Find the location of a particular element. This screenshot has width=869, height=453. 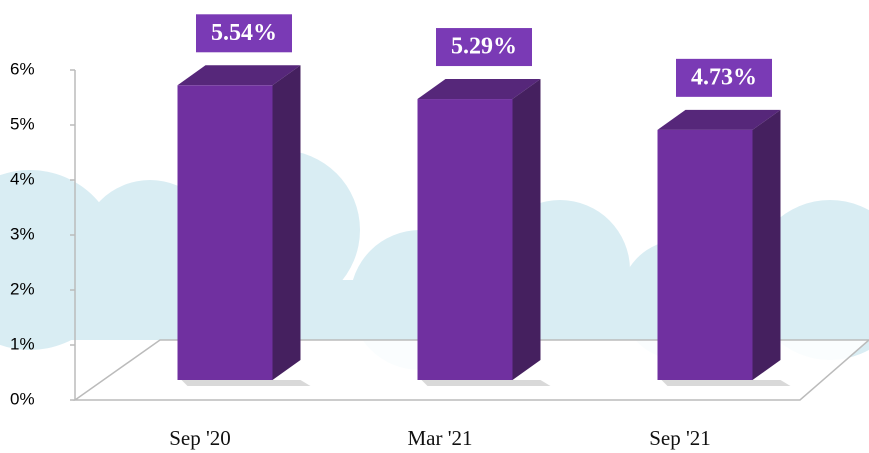

y-tick-label: 5% is located at coordinates (22, 123).